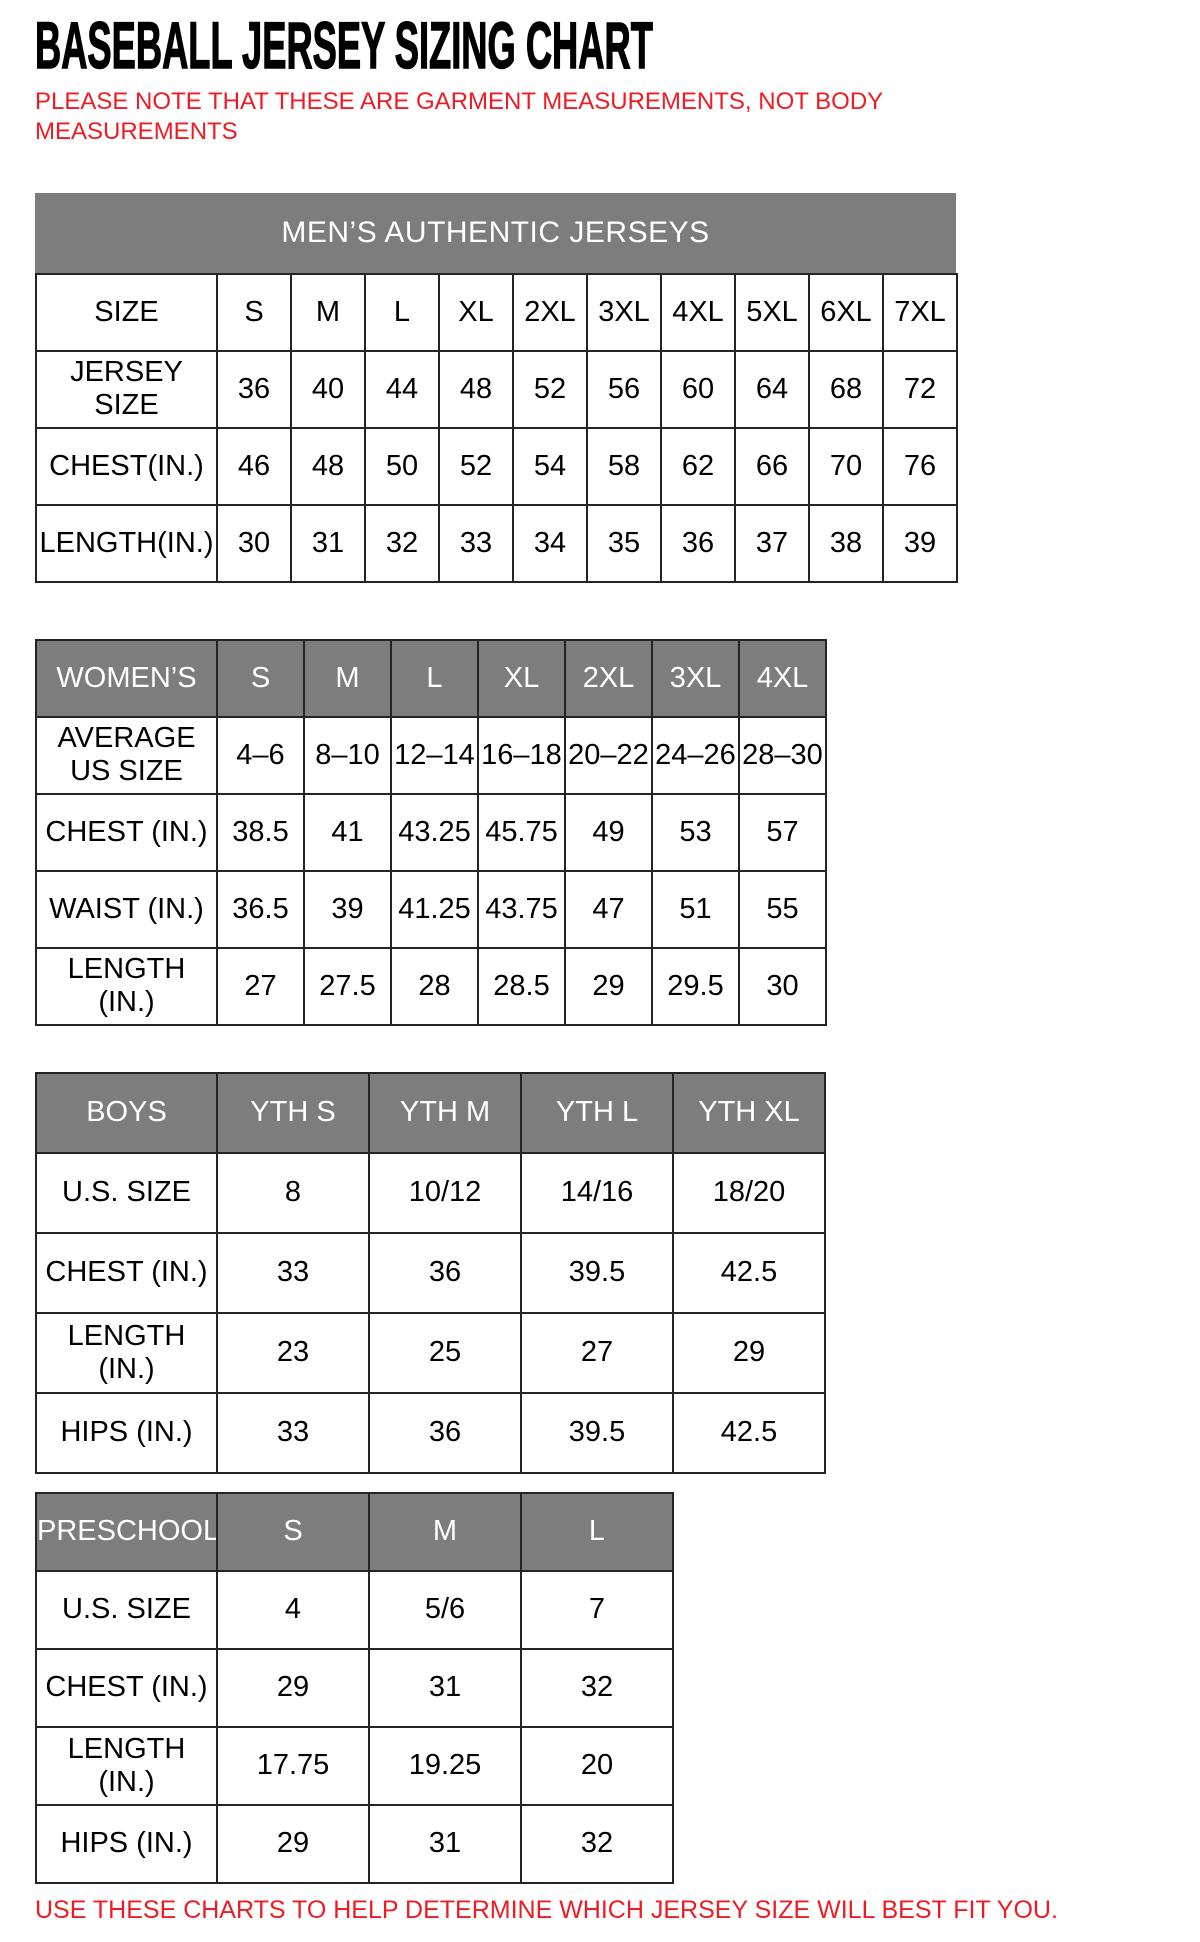 The width and height of the screenshot is (1200, 1942). Describe the element at coordinates (550, 466) in the screenshot. I see `value-cell: 54` at that location.